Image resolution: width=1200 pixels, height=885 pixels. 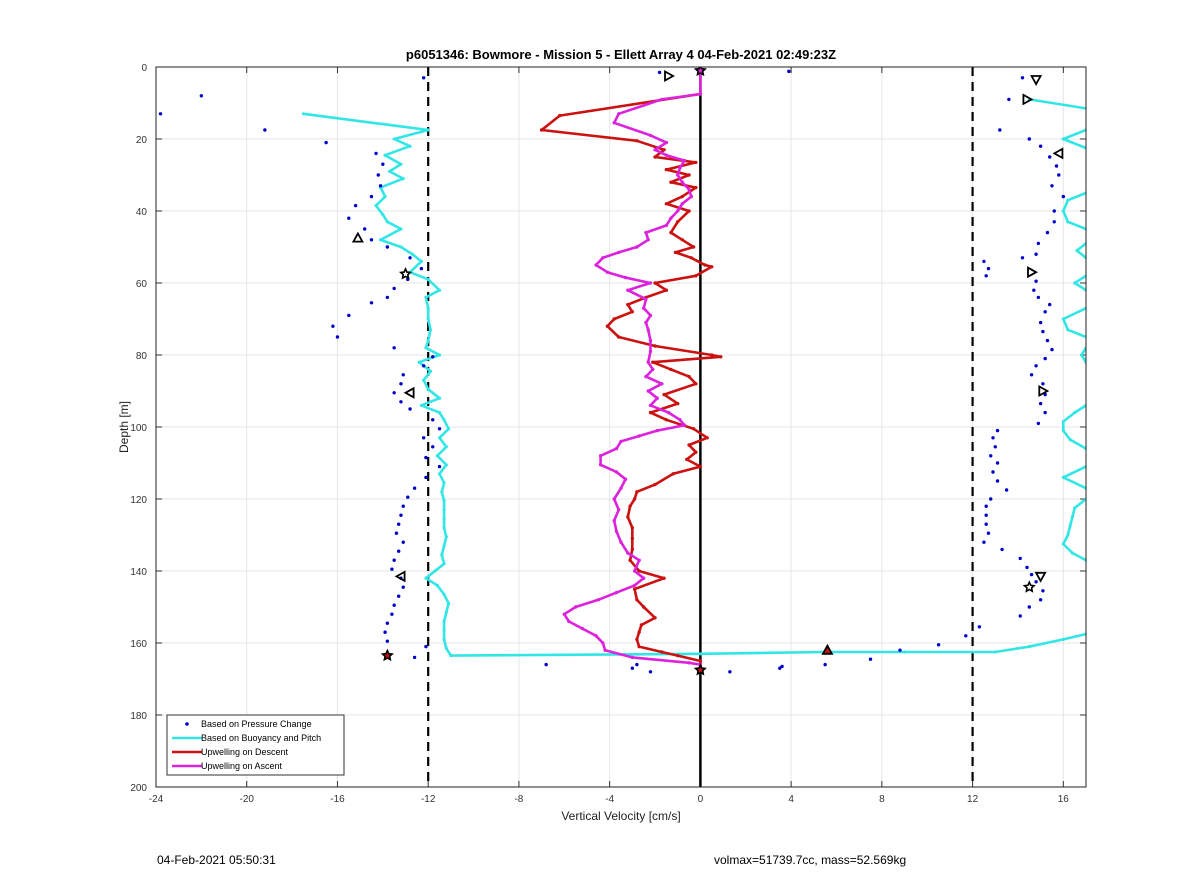 What do you see at coordinates (620, 816) in the screenshot?
I see `x-axis-label: Vertical Velocity [cm/s]` at bounding box center [620, 816].